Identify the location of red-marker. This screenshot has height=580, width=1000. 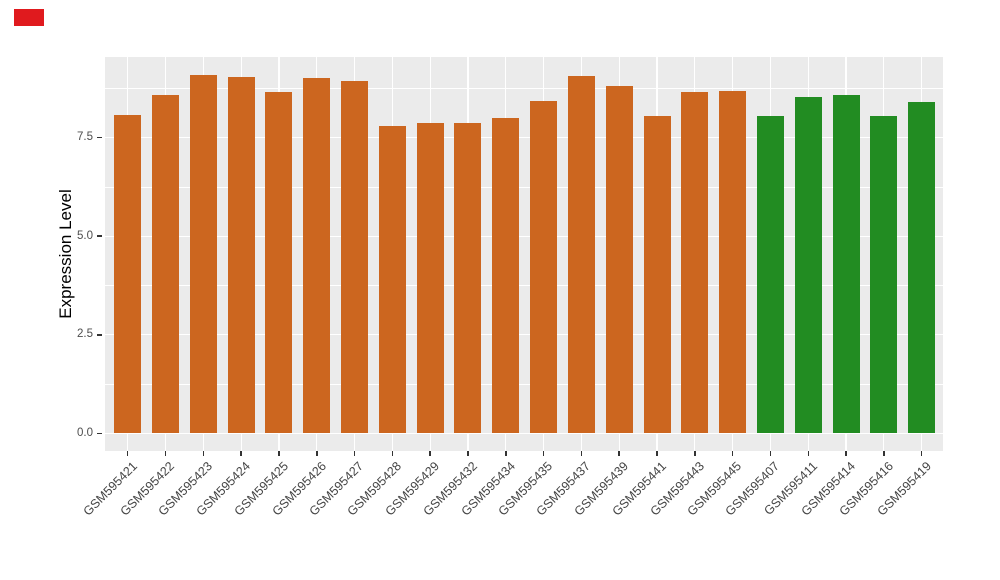
(29, 17).